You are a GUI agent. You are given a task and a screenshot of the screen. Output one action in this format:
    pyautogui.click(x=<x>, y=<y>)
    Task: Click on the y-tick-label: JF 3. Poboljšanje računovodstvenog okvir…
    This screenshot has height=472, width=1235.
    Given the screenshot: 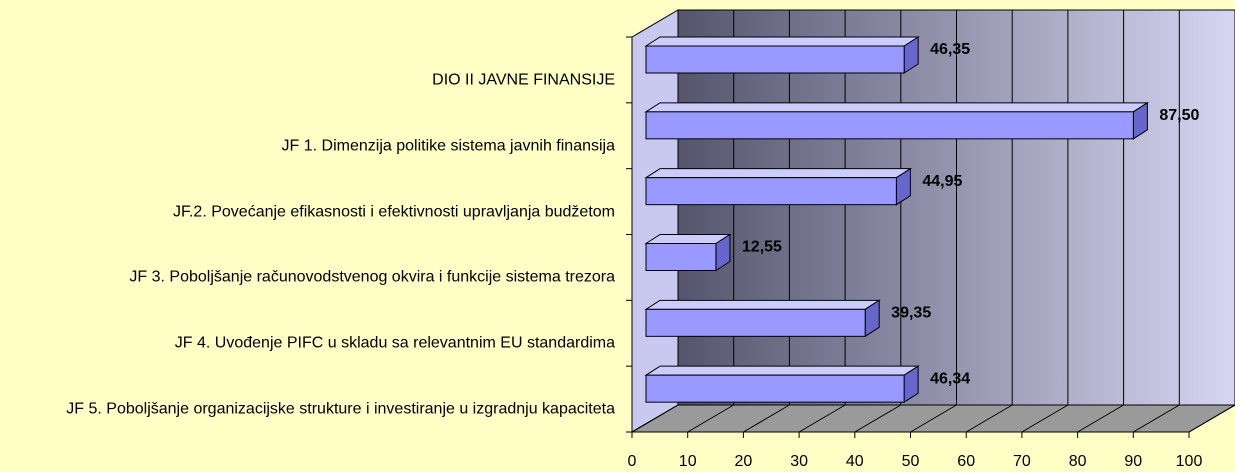 What is the action you would take?
    pyautogui.click(x=372, y=277)
    